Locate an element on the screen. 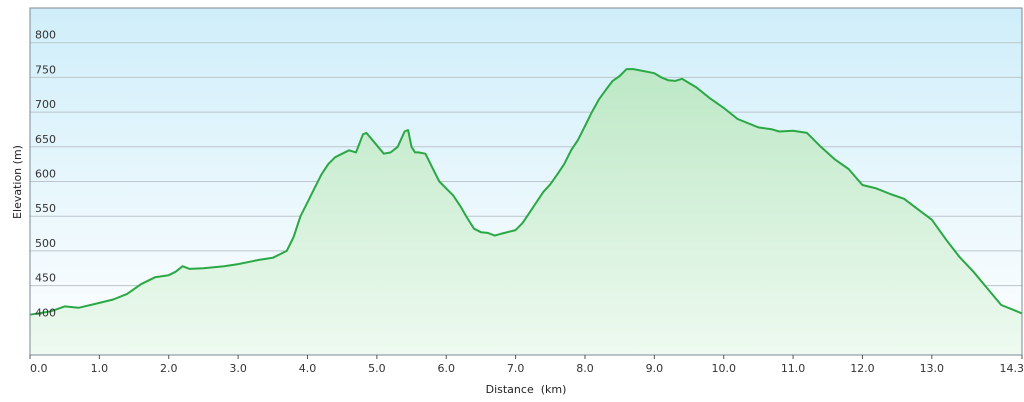 The width and height of the screenshot is (1024, 402). x-tick-label: 3.0 is located at coordinates (238, 368).